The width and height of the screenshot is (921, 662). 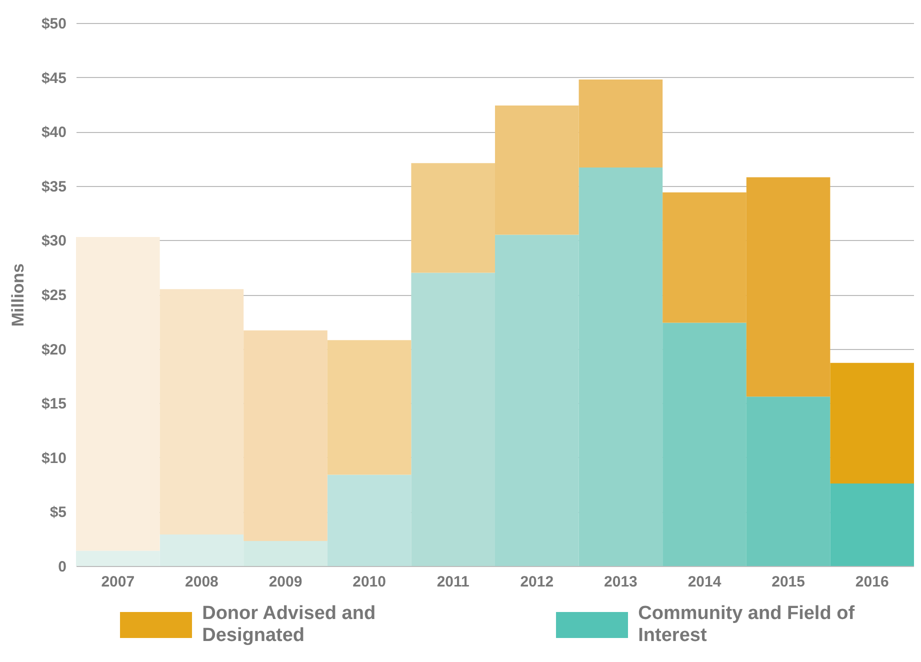 What do you see at coordinates (621, 582) in the screenshot?
I see `x-tick-label: 2013` at bounding box center [621, 582].